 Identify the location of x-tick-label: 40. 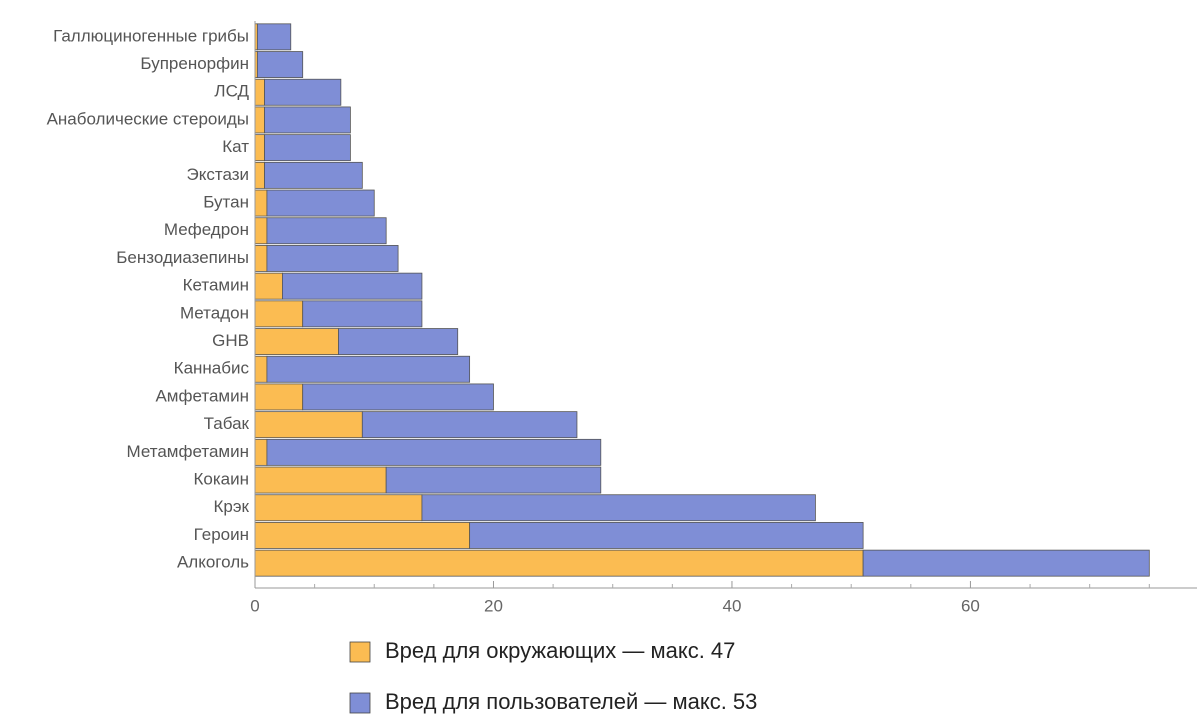
(732, 605).